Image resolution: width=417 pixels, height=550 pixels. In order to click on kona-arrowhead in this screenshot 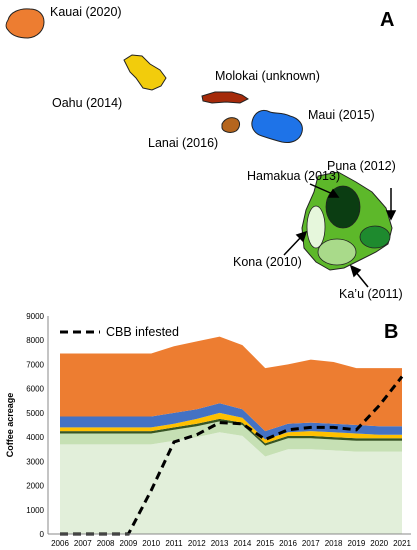, I will do `click(301, 236)`.